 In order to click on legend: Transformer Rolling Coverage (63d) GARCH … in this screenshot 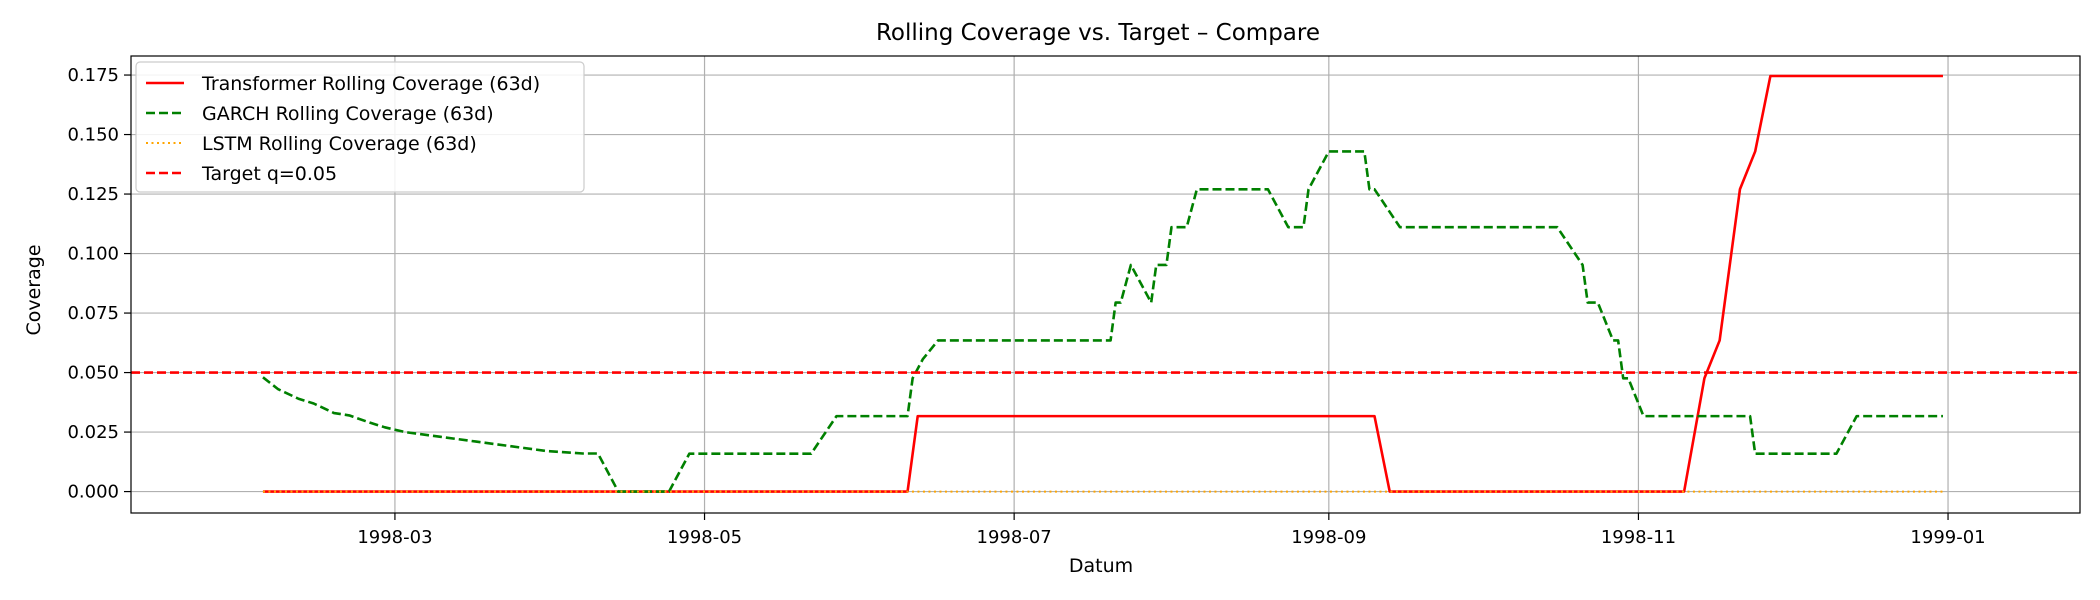, I will do `click(360, 127)`.